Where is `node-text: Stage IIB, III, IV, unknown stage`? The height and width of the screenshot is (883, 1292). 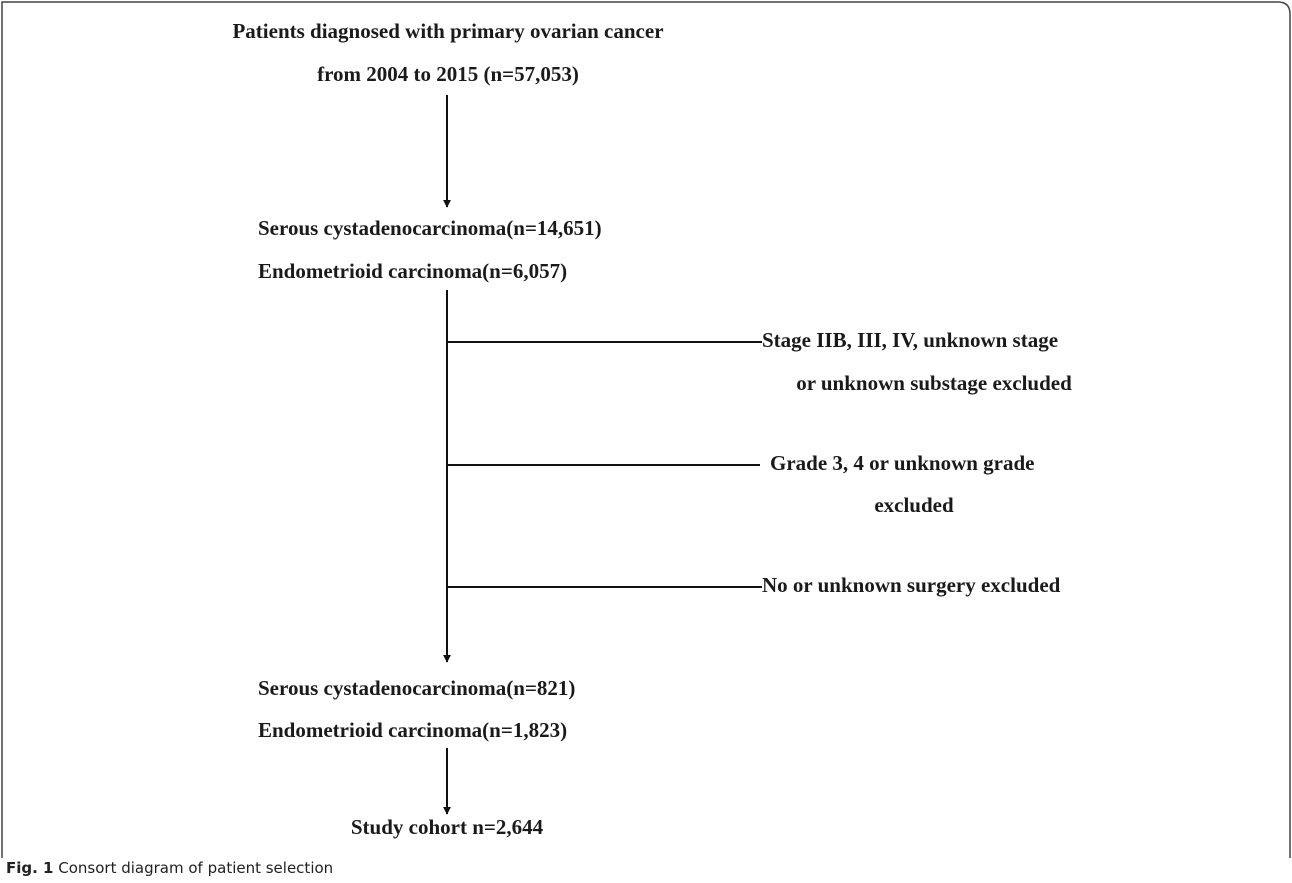
node-text: Stage IIB, III, IV, unknown stage is located at coordinates (910, 340).